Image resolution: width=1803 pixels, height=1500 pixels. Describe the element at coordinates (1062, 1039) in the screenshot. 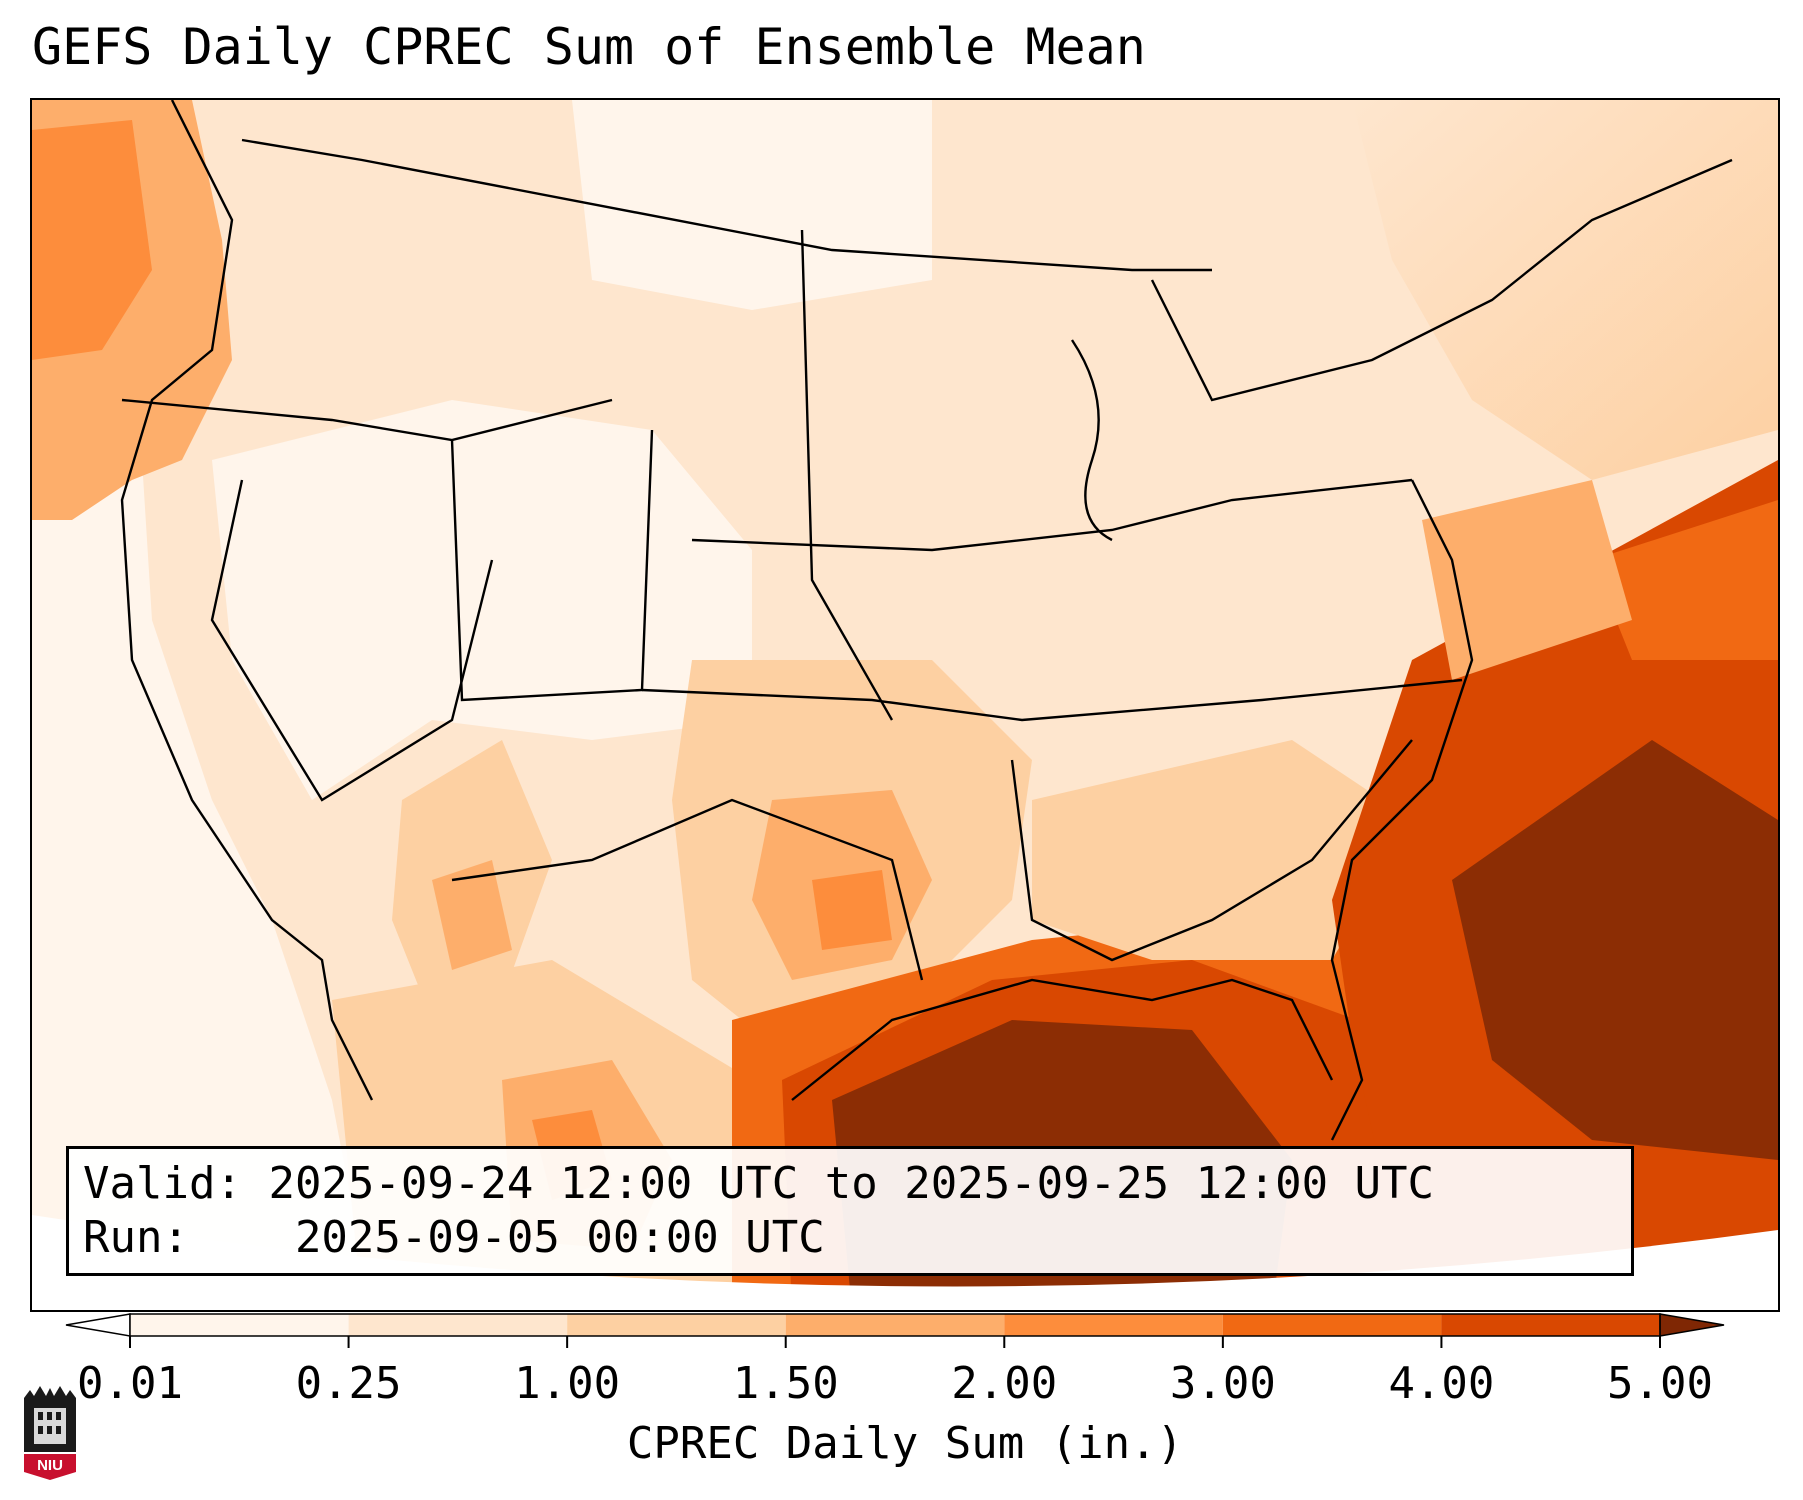

I see `gulf-coastline` at that location.